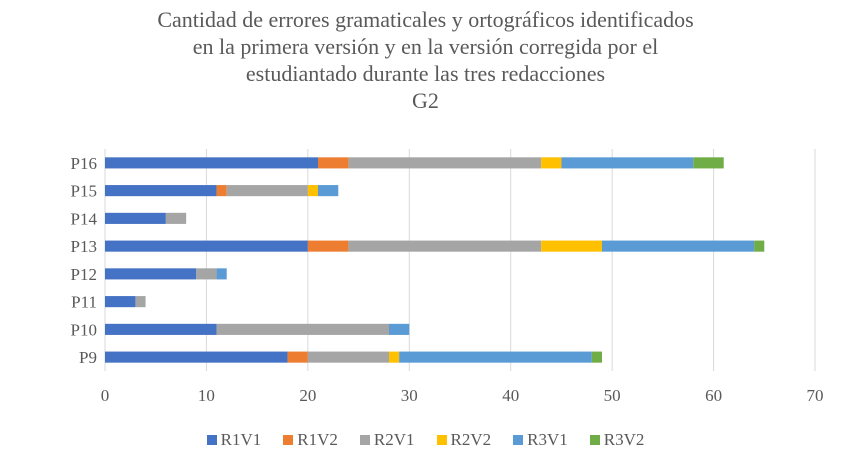 This screenshot has height=469, width=851. I want to click on y-axis-tick-labels: P9 P10 P11 P12 P13 P14 P15 P16, so click(84, 260).